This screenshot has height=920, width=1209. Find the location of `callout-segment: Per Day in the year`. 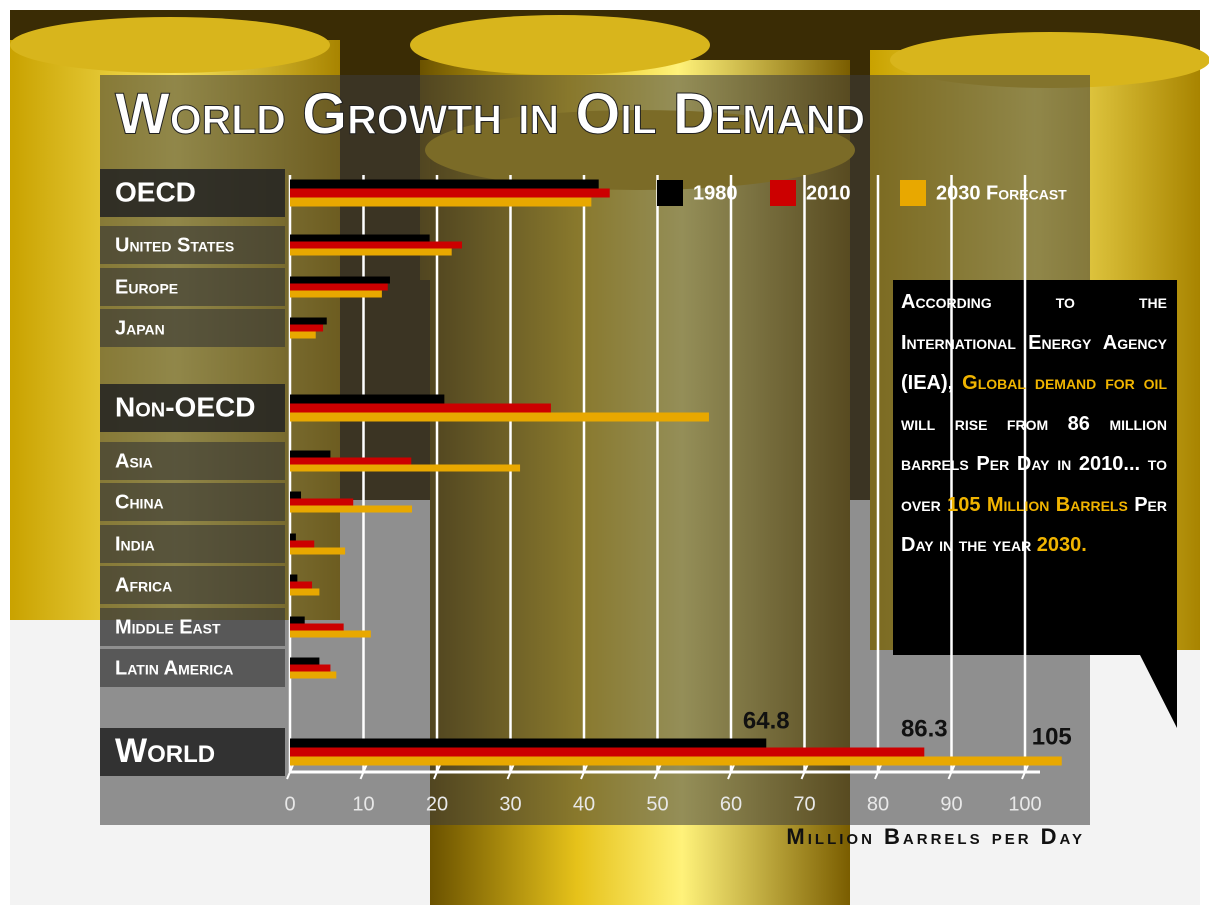

callout-segment: Per Day in the year is located at coordinates (1034, 525).